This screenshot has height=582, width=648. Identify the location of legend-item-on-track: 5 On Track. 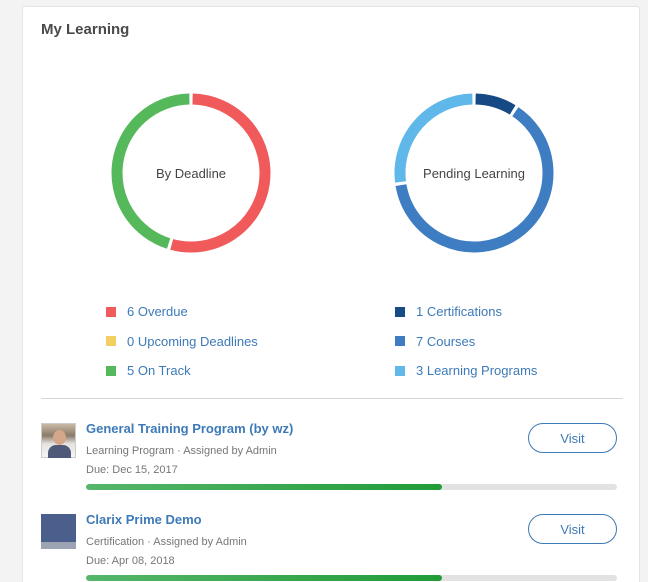
(182, 371).